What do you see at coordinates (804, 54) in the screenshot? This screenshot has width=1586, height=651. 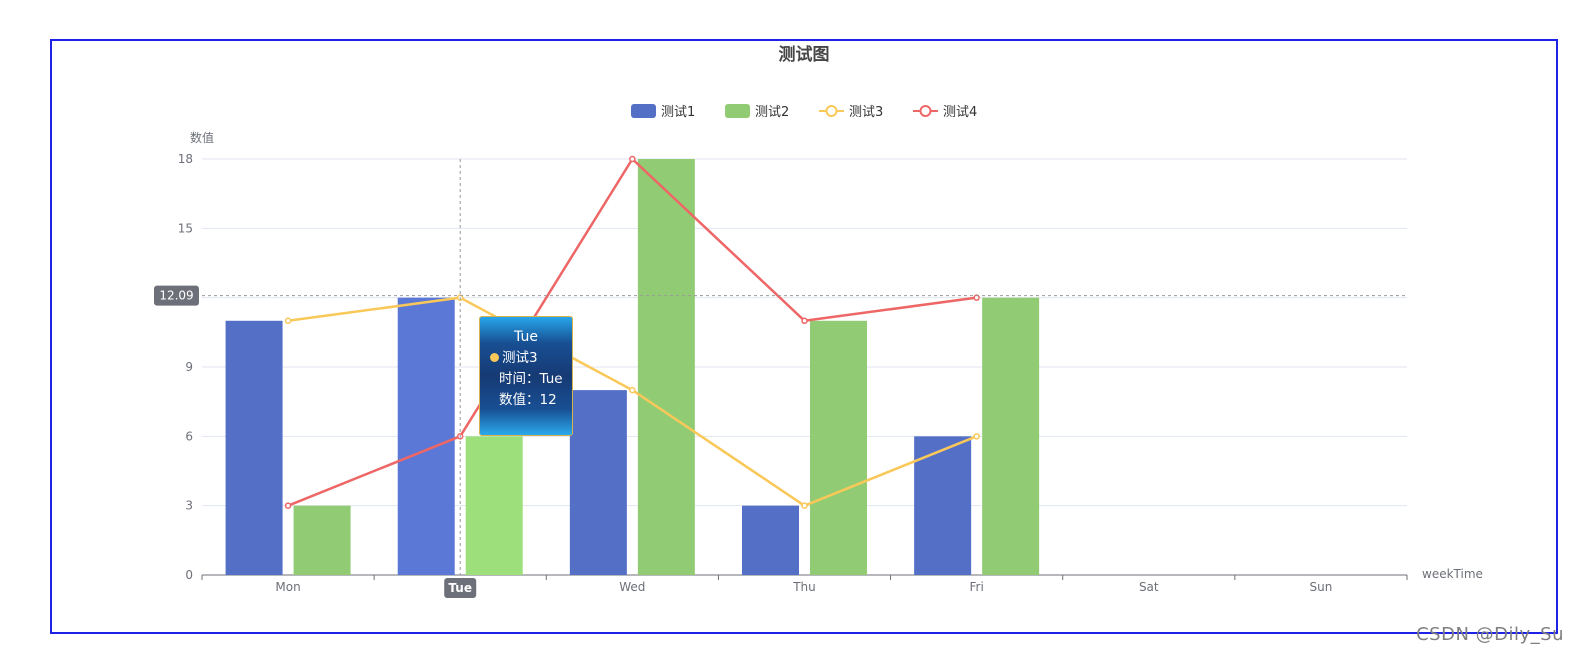 I see `chart-title: 测试图` at bounding box center [804, 54].